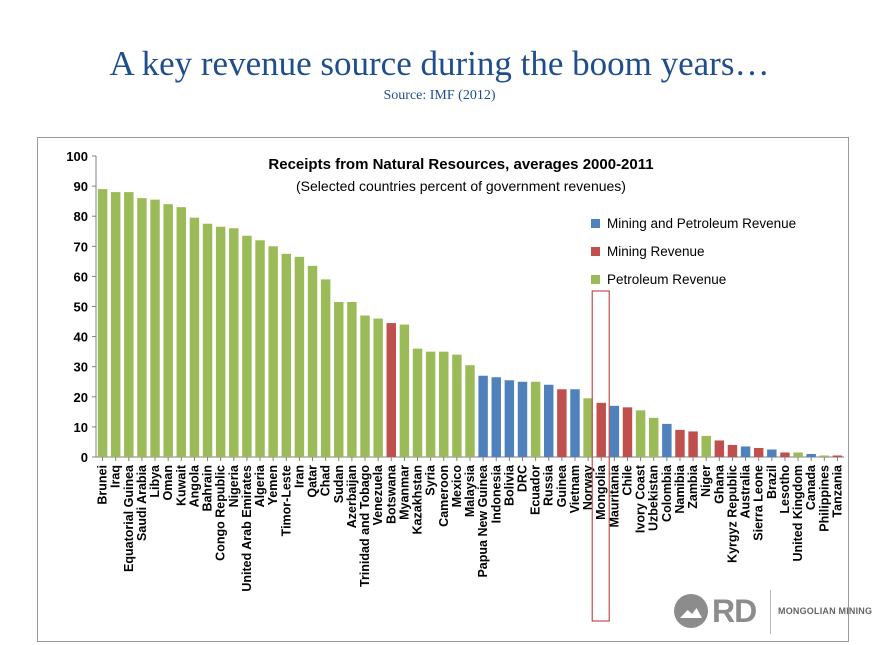 This screenshot has width=879, height=645. Describe the element at coordinates (667, 440) in the screenshot. I see `bar-colombia` at that location.